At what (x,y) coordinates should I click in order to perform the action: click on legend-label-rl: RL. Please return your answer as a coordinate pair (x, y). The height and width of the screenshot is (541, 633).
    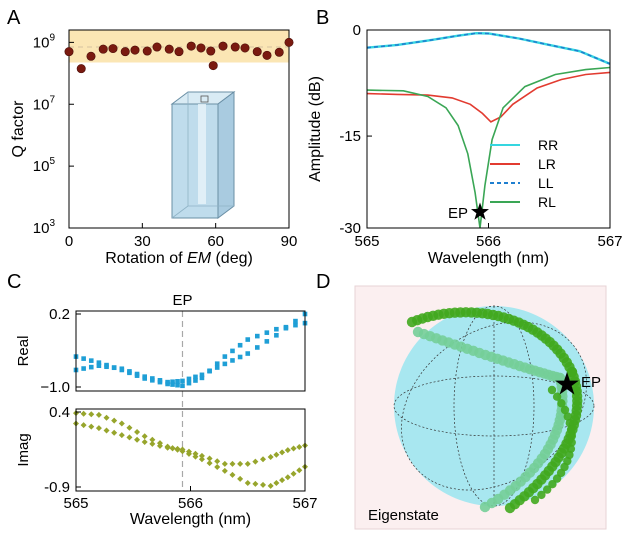
    Looking at the image, I should click on (547, 202).